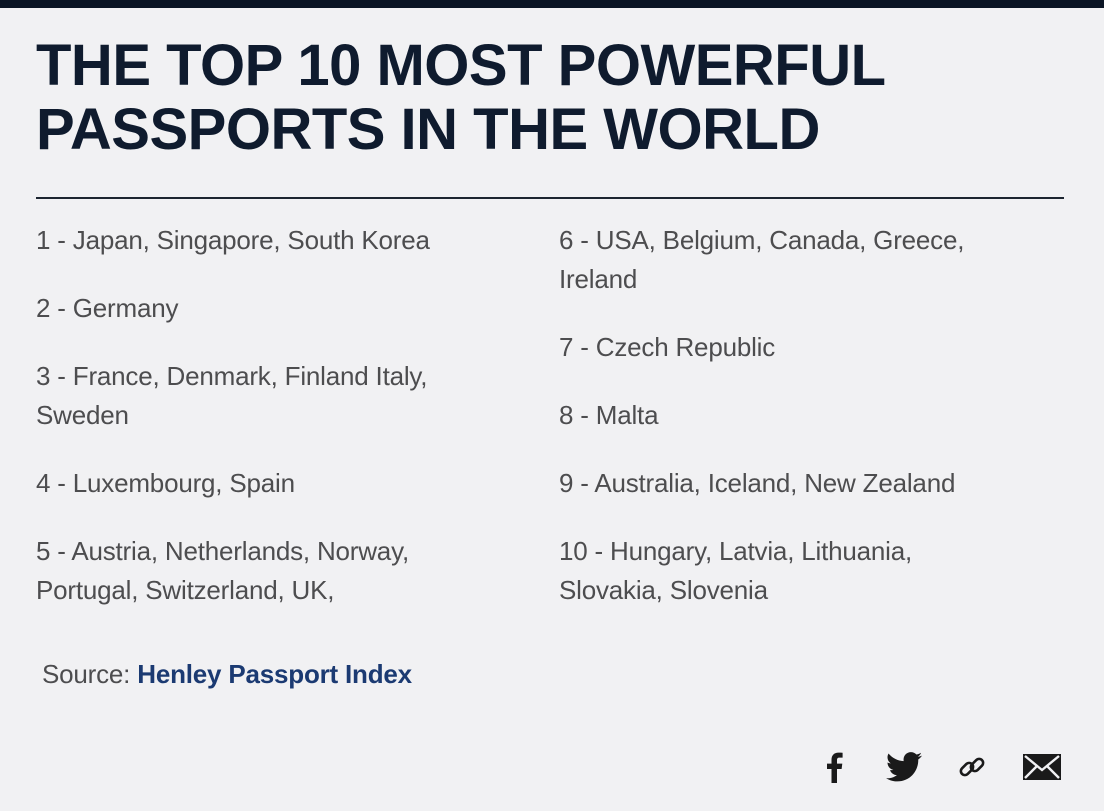 The width and height of the screenshot is (1104, 811). What do you see at coordinates (609, 415) in the screenshot?
I see `ranking-entry: 8 - Malta` at bounding box center [609, 415].